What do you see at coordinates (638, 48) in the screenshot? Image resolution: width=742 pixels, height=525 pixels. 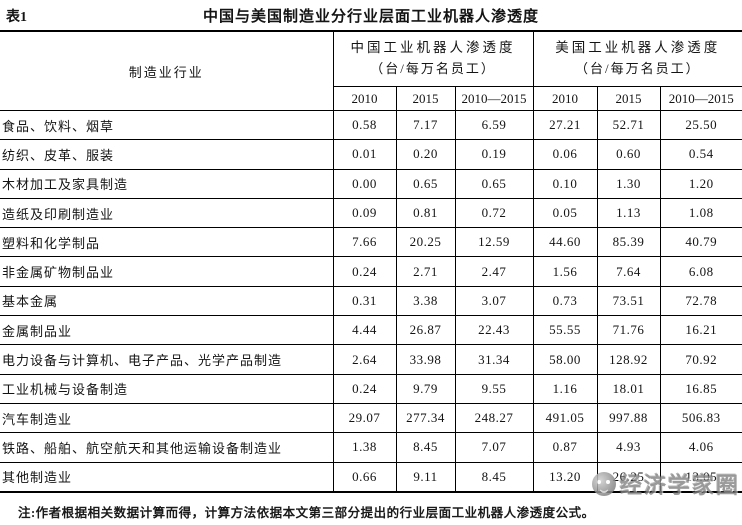 I see `us-group-title: 美国工业机器人渗透度` at bounding box center [638, 48].